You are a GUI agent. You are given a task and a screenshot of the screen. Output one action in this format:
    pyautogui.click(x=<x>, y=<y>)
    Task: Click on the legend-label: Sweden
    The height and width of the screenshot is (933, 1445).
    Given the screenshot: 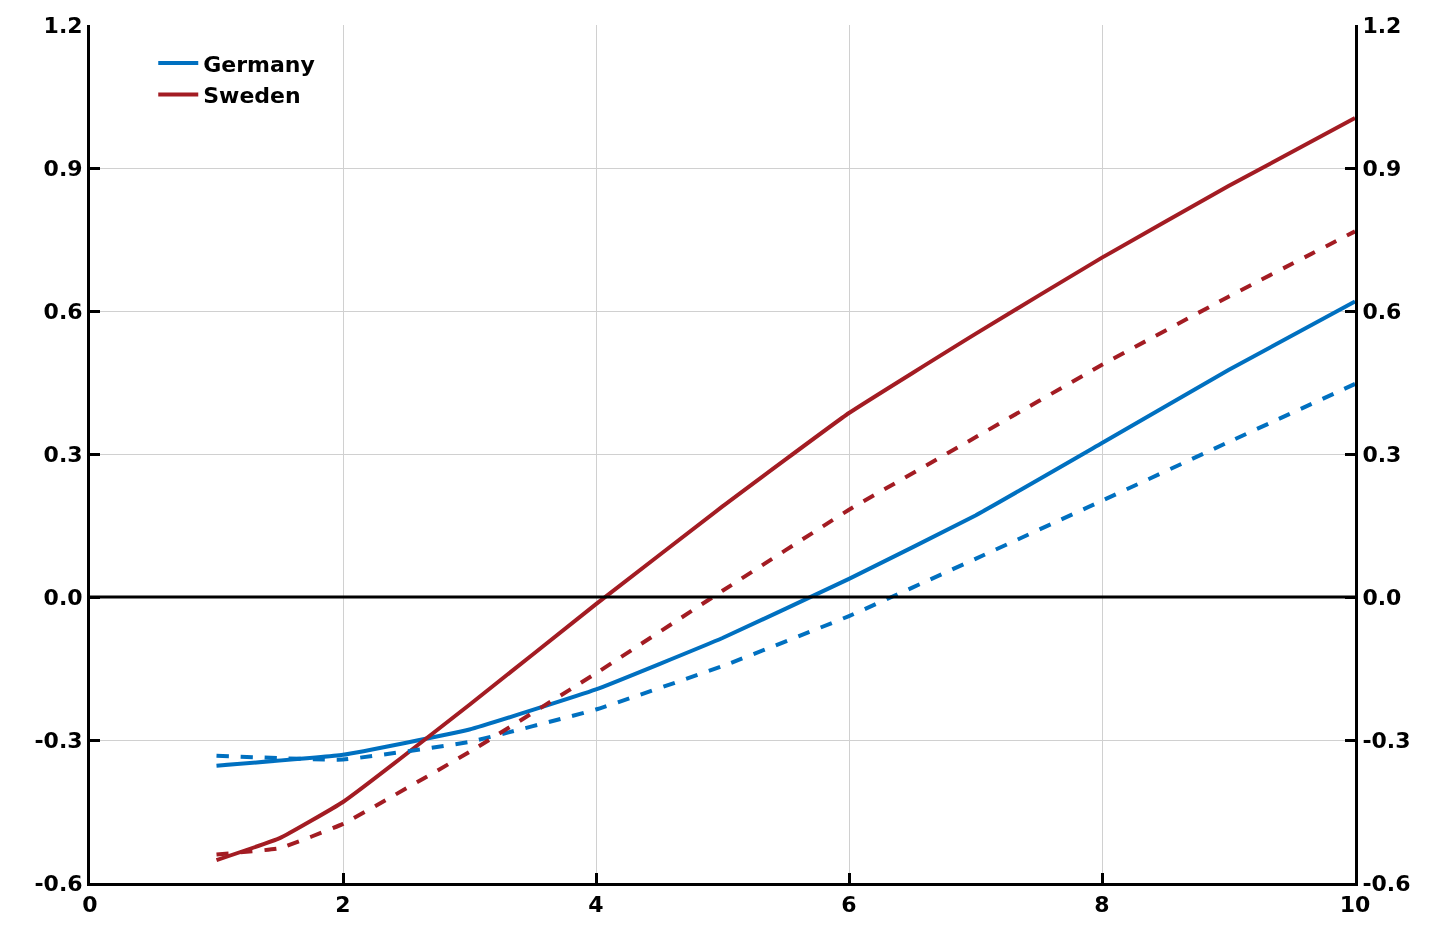 What is the action you would take?
    pyautogui.click(x=252, y=96)
    